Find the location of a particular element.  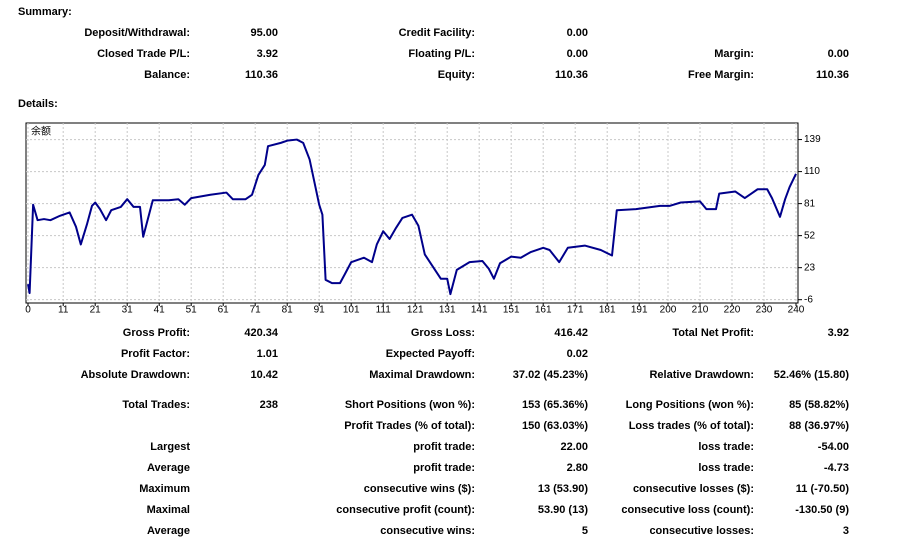

label: Largest is located at coordinates (170, 447).